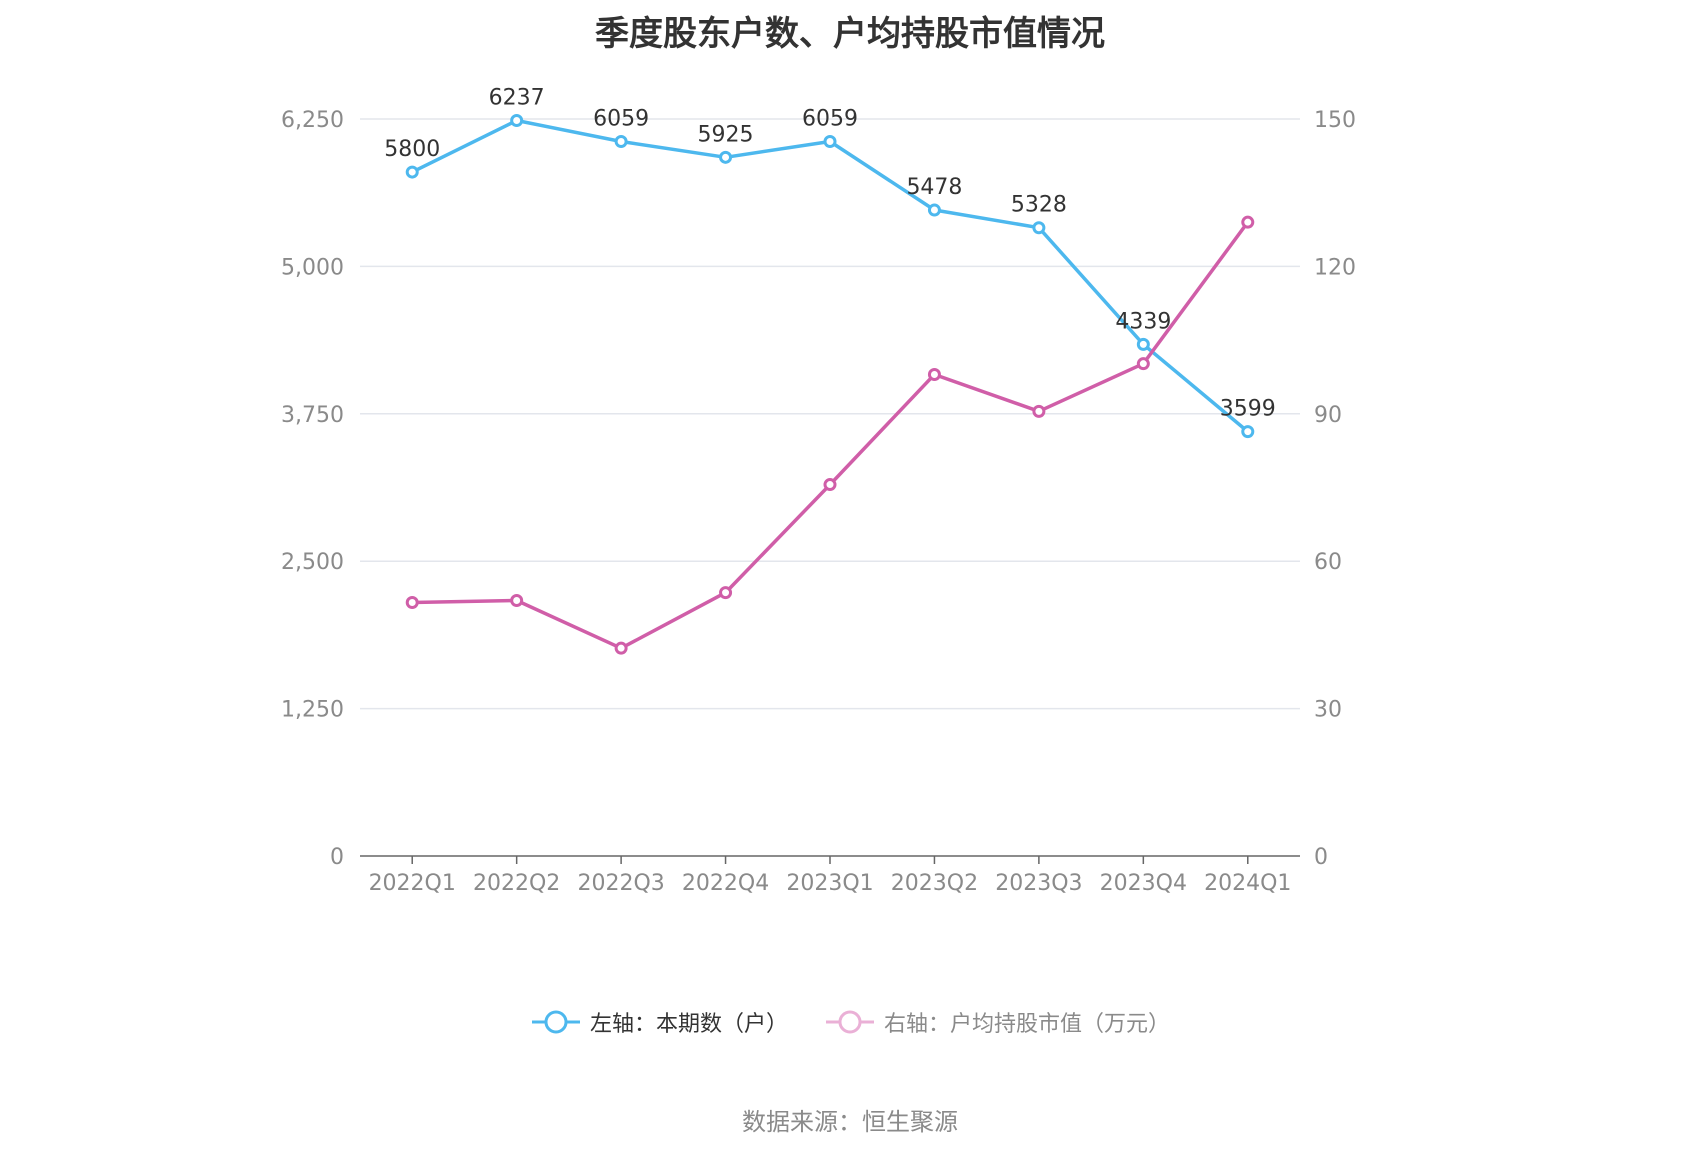  I want to click on x-axis-tick-label: 2023Q2, so click(934, 883).